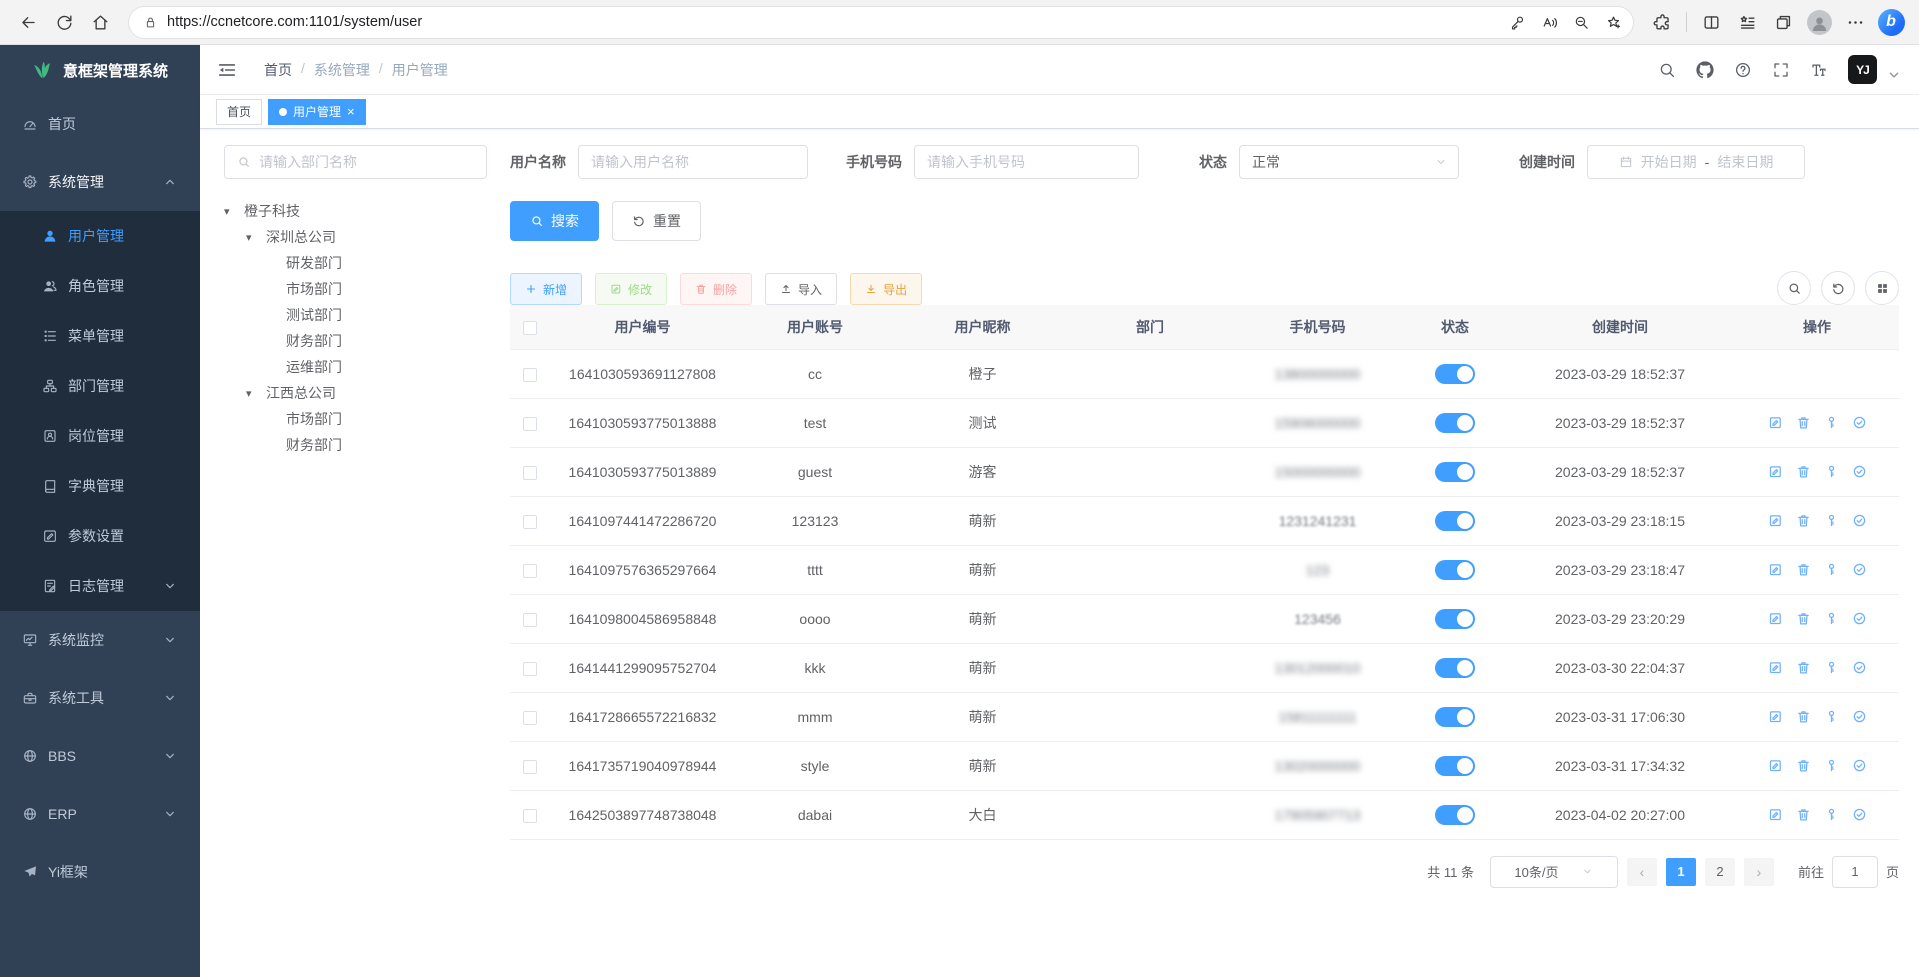 The image size is (1919, 977). I want to click on column-settings-button, so click(1882, 288).